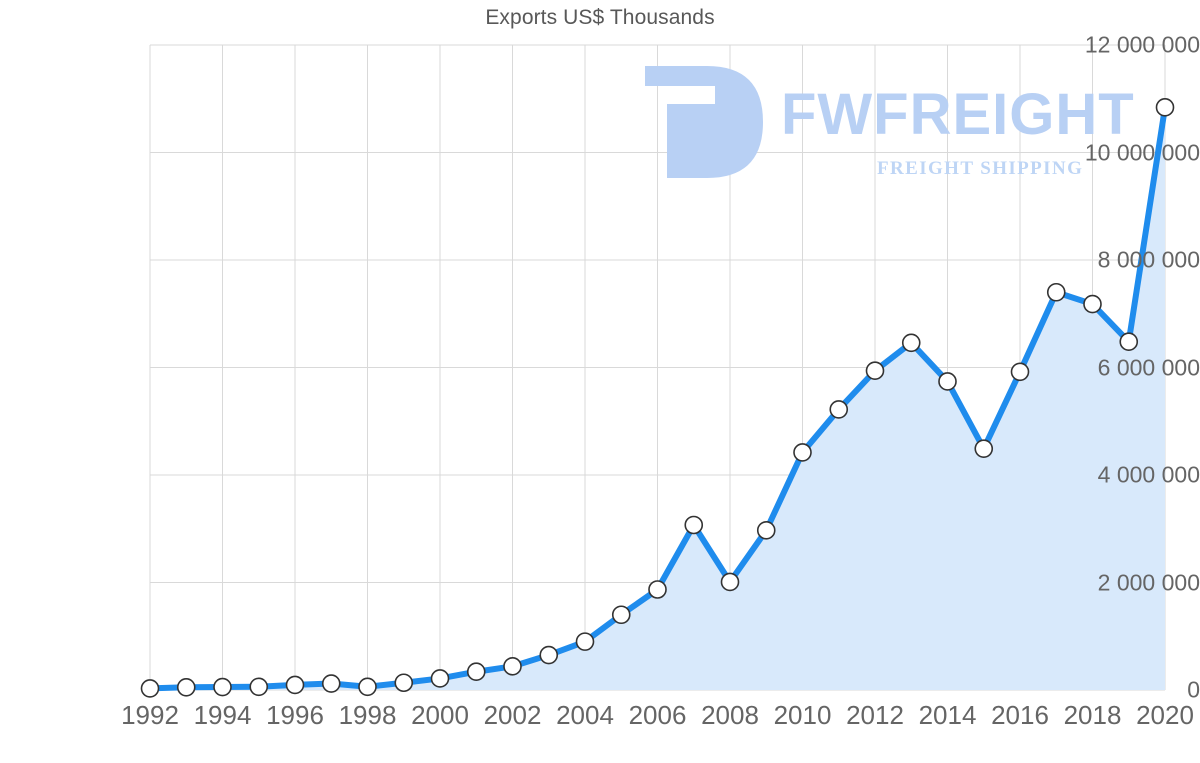  What do you see at coordinates (222, 715) in the screenshot?
I see `x-axis-tick-label: 1994` at bounding box center [222, 715].